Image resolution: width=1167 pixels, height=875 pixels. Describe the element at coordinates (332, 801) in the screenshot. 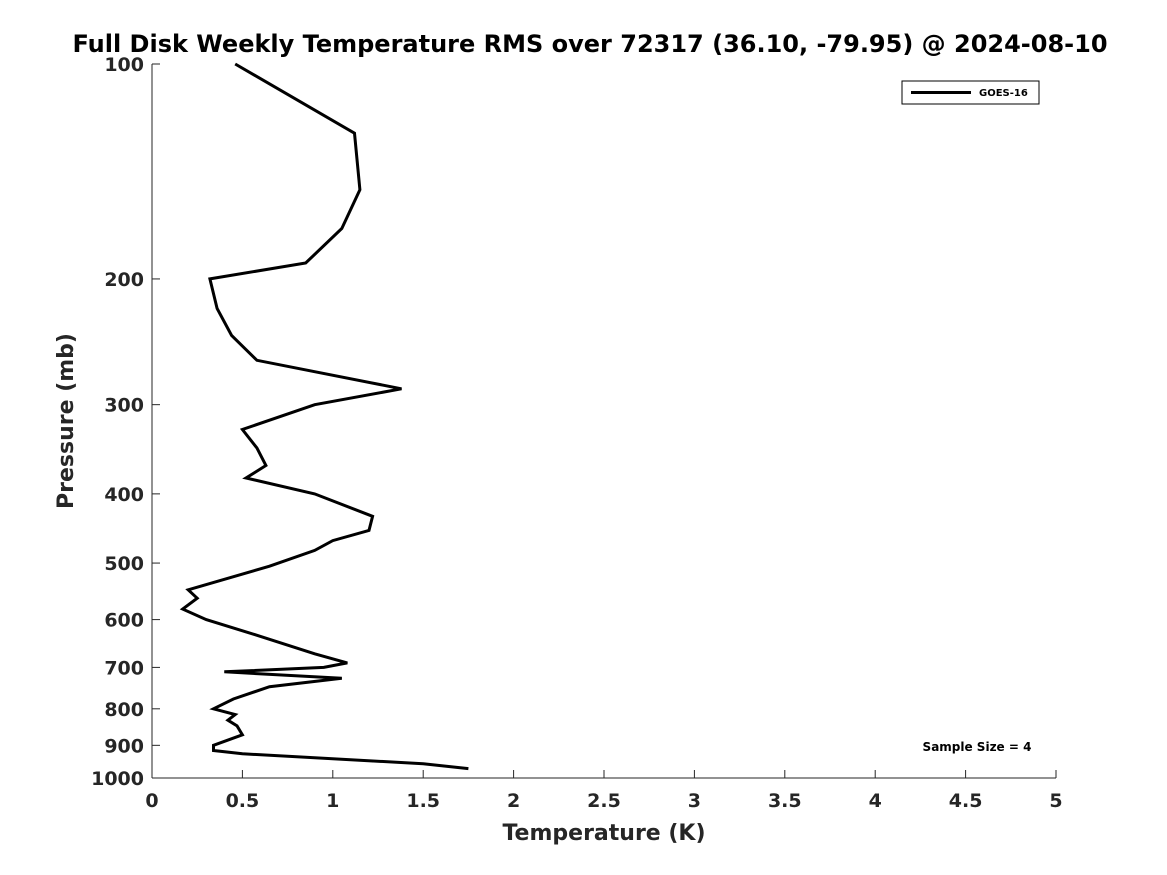

I see `x-tick-label: 1` at that location.